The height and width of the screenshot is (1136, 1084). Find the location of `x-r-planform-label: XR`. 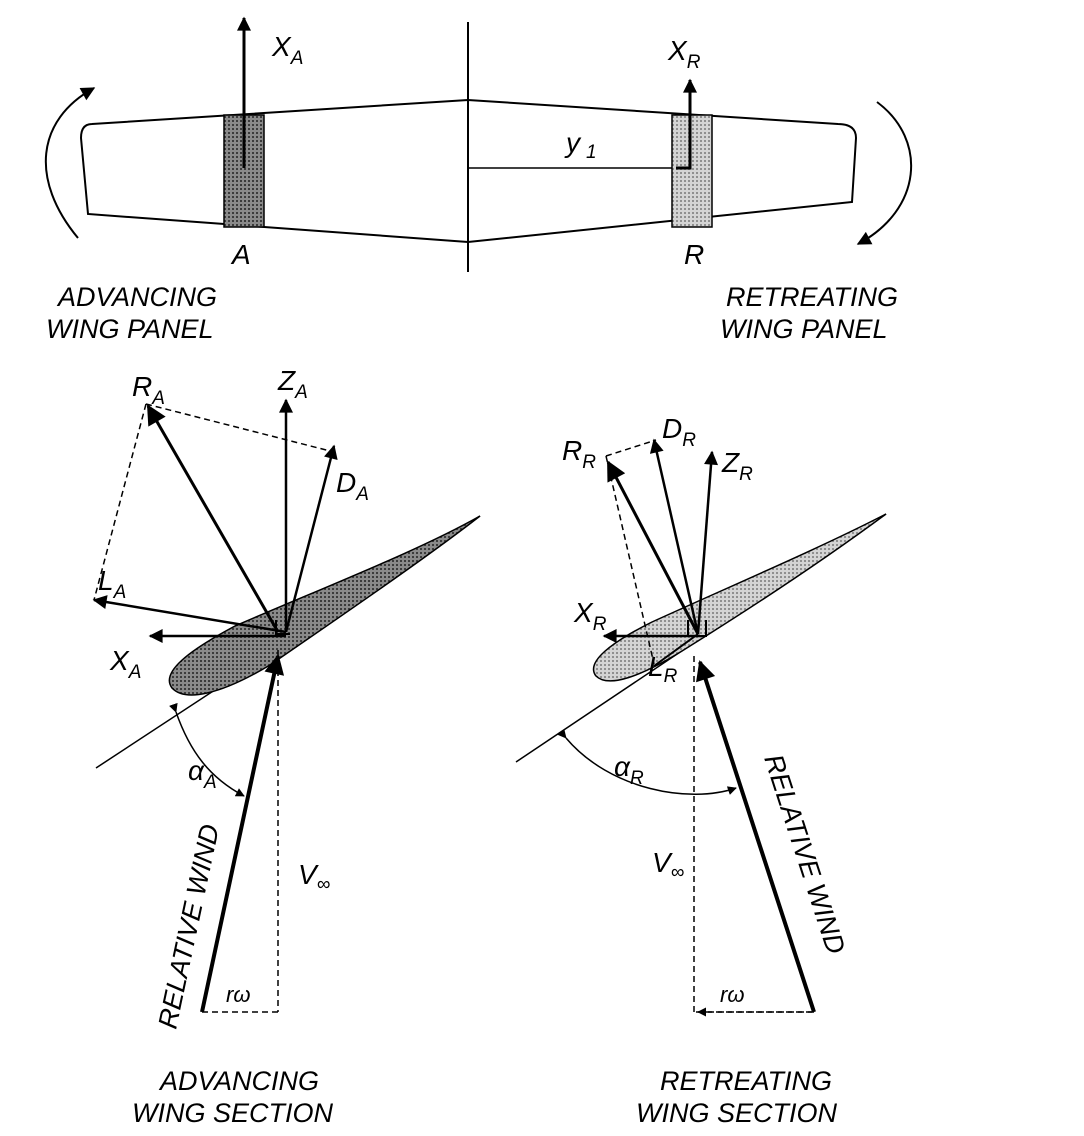

x-r-planform-label: XR is located at coordinates (684, 54).